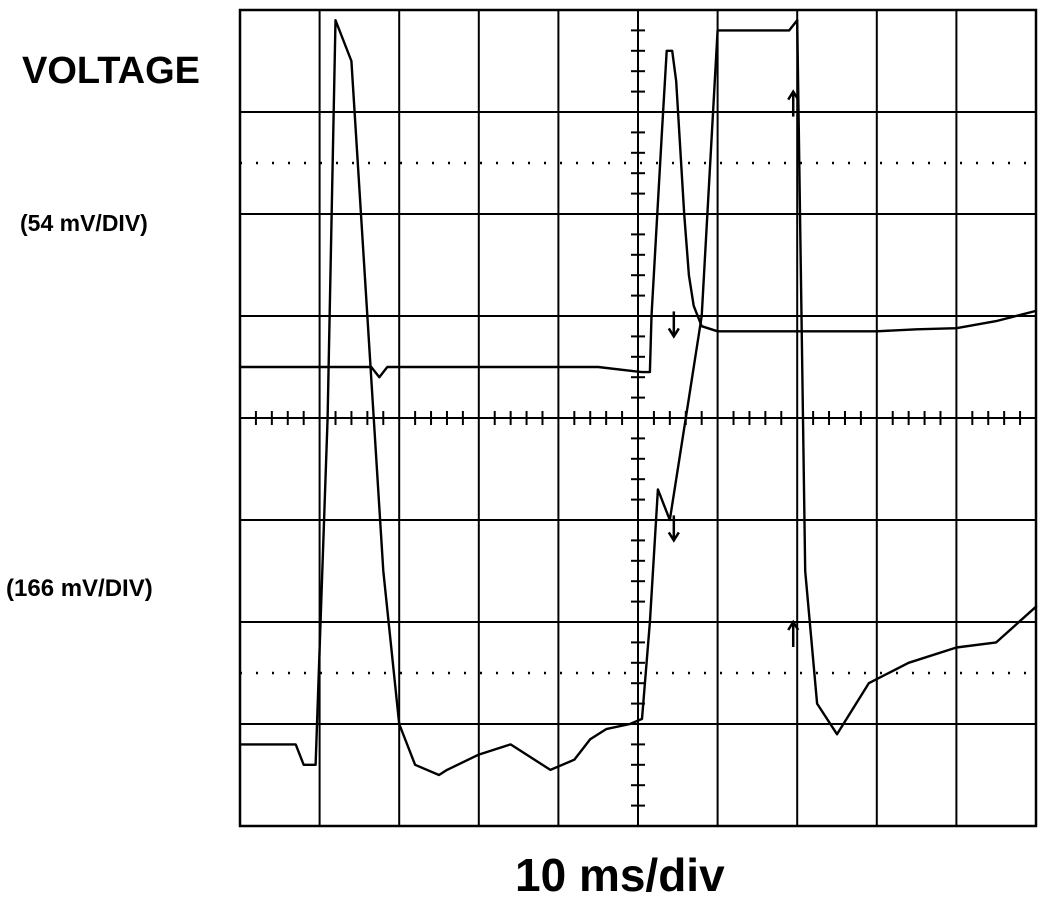 The height and width of the screenshot is (902, 1038). Describe the element at coordinates (111, 71) in the screenshot. I see `voltage-label: VOLTAGE` at that location.